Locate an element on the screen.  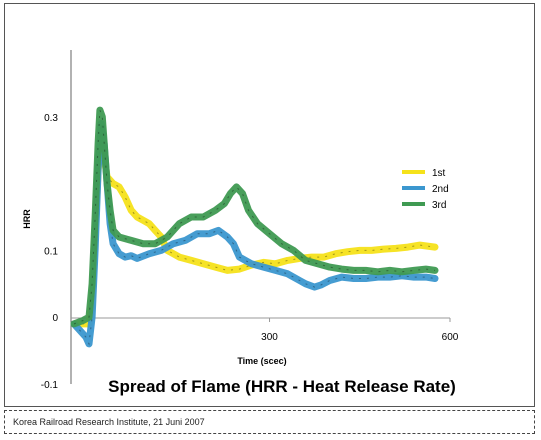
x-tick-label: 600 is located at coordinates (450, 337).